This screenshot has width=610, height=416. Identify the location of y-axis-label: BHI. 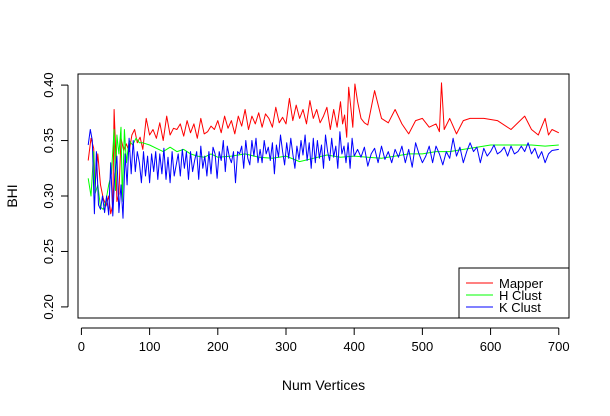
(12, 195).